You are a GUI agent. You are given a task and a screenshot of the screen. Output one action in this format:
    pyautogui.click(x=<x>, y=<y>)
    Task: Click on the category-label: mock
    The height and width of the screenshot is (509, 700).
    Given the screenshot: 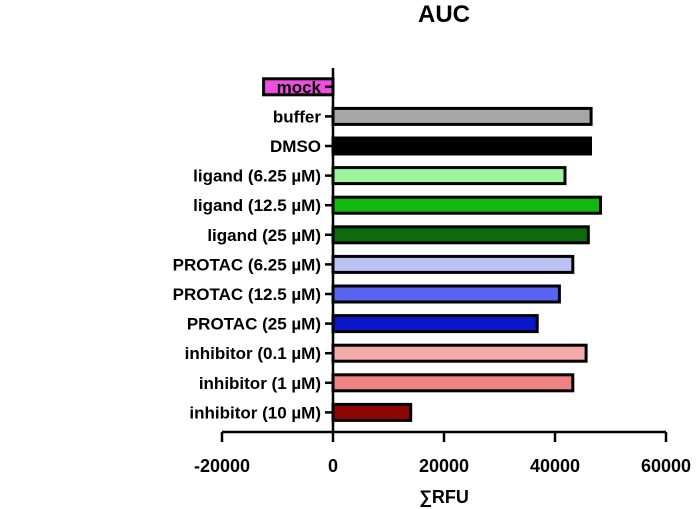 What is the action you would take?
    pyautogui.click(x=299, y=87)
    